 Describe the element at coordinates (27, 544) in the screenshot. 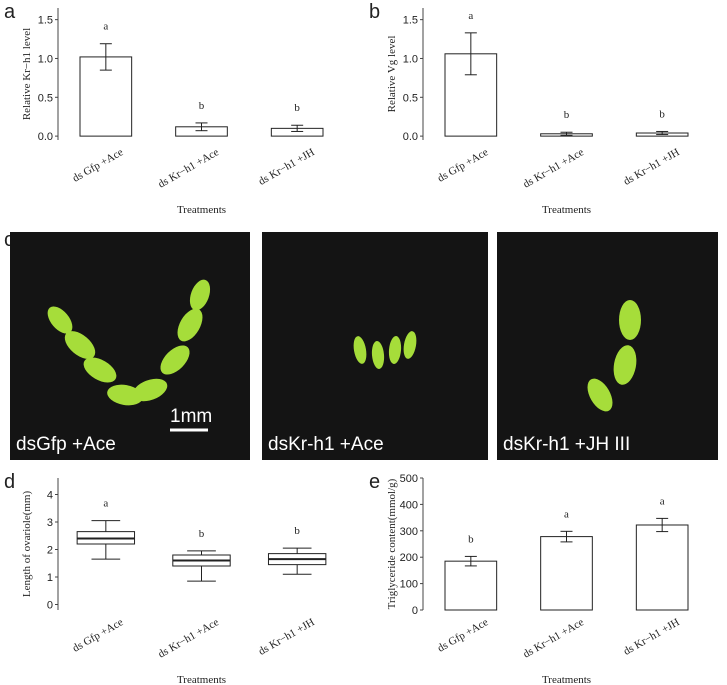

I see `y-axis-label: Length of ovariole(mm)` at that location.